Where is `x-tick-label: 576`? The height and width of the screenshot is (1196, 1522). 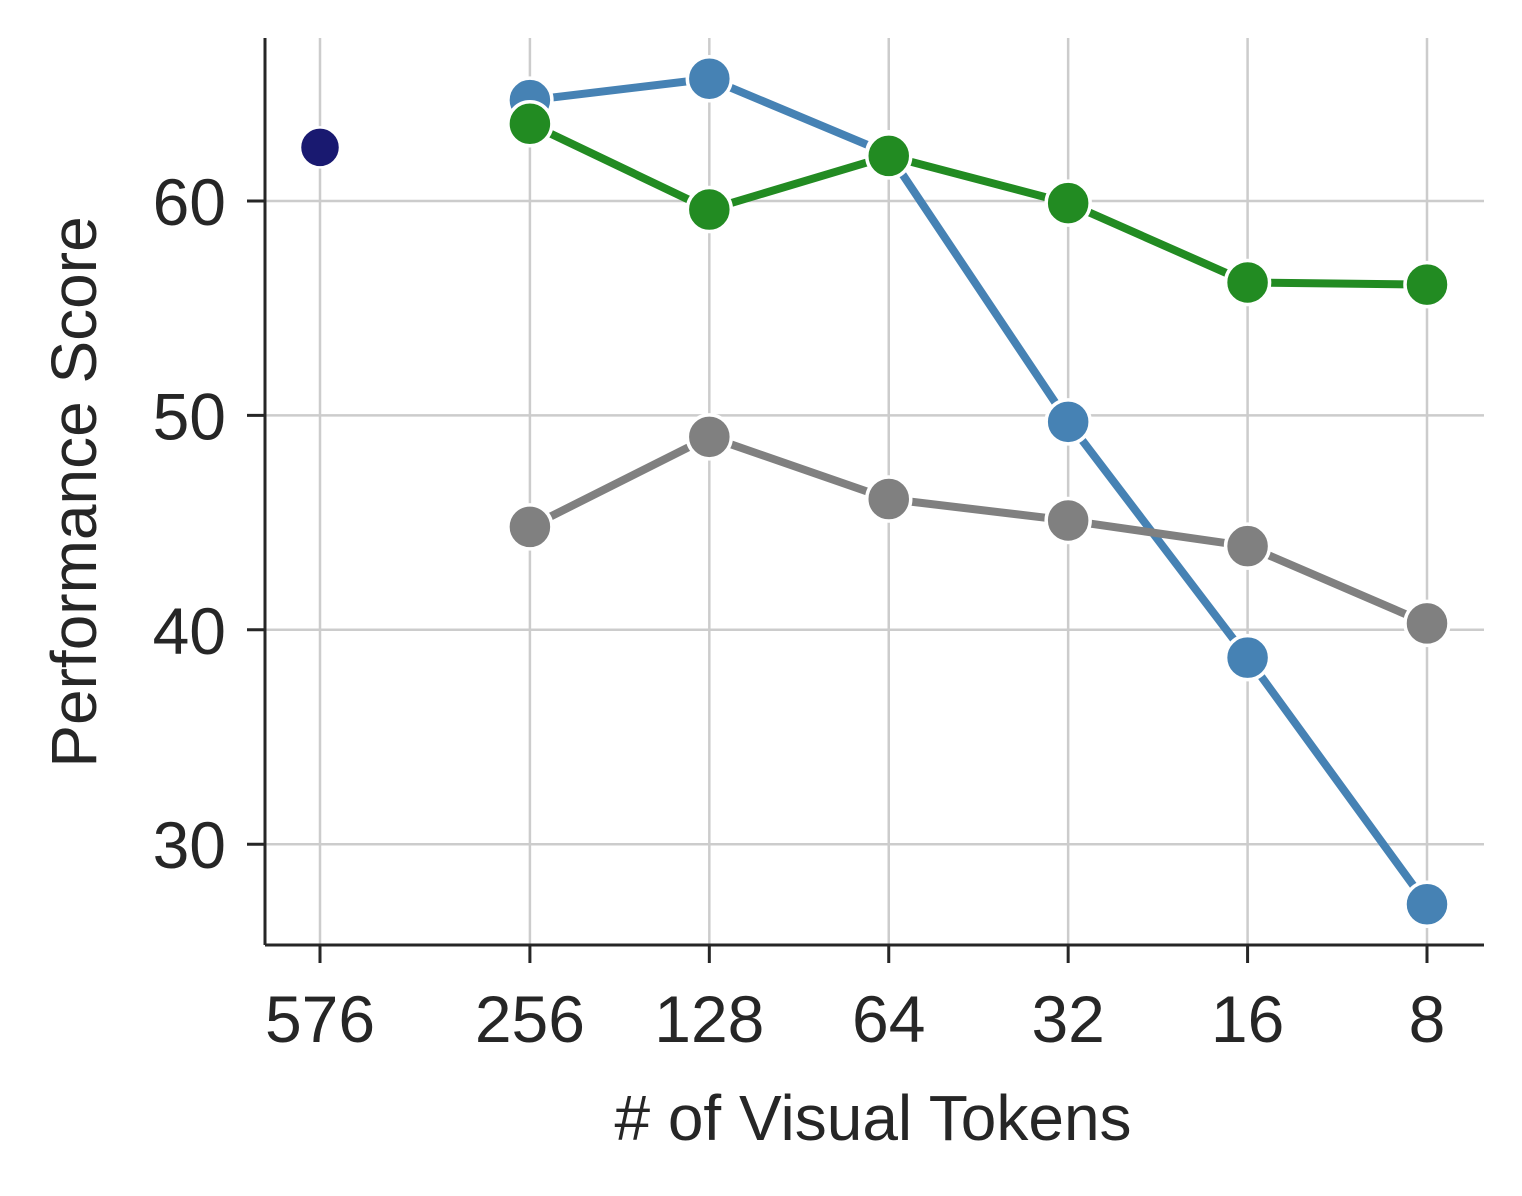
x-tick-label: 576 is located at coordinates (320, 1019).